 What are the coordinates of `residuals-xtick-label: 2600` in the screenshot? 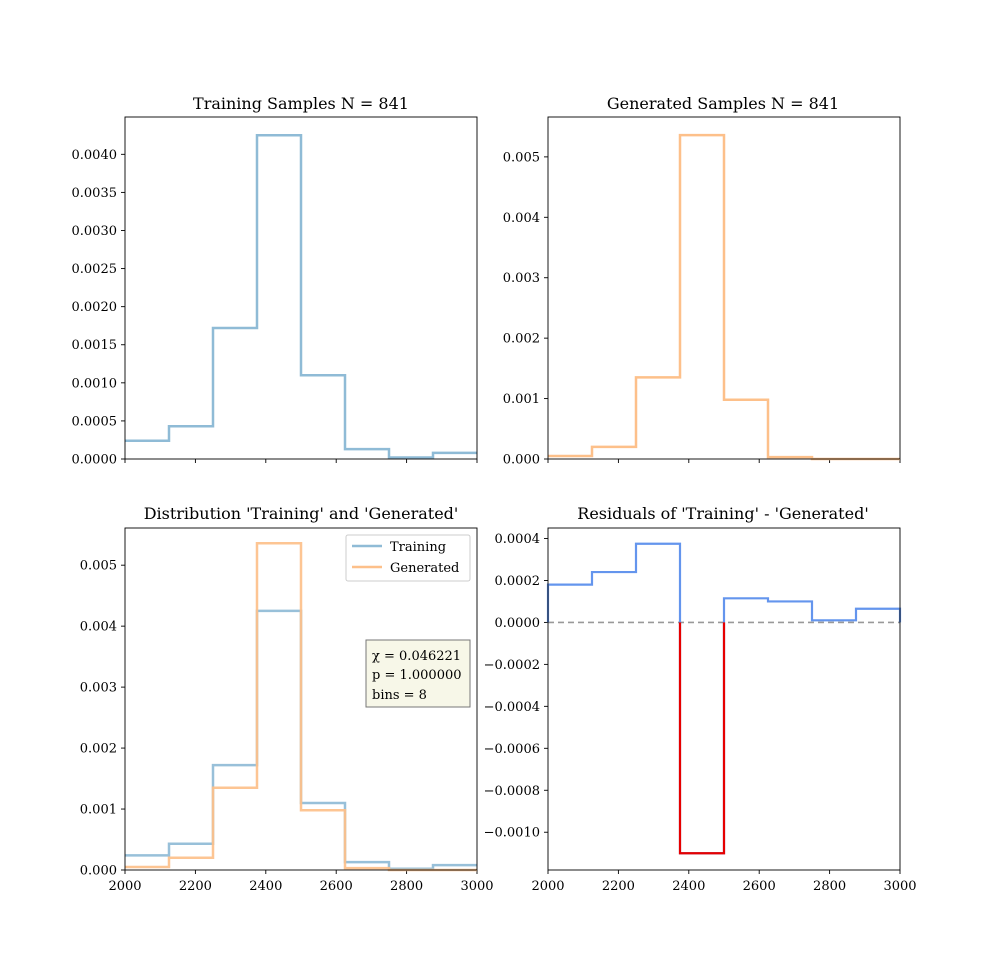 It's located at (759, 886).